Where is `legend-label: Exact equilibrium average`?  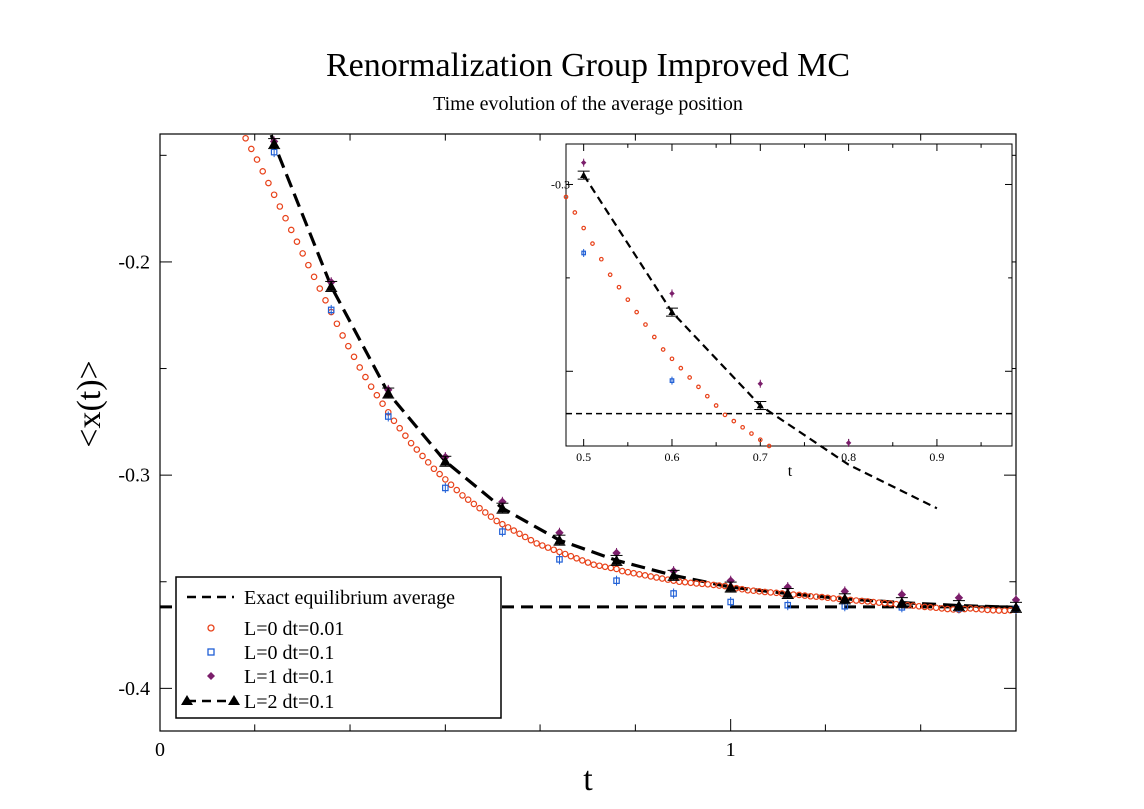 legend-label: Exact equilibrium average is located at coordinates (349, 598).